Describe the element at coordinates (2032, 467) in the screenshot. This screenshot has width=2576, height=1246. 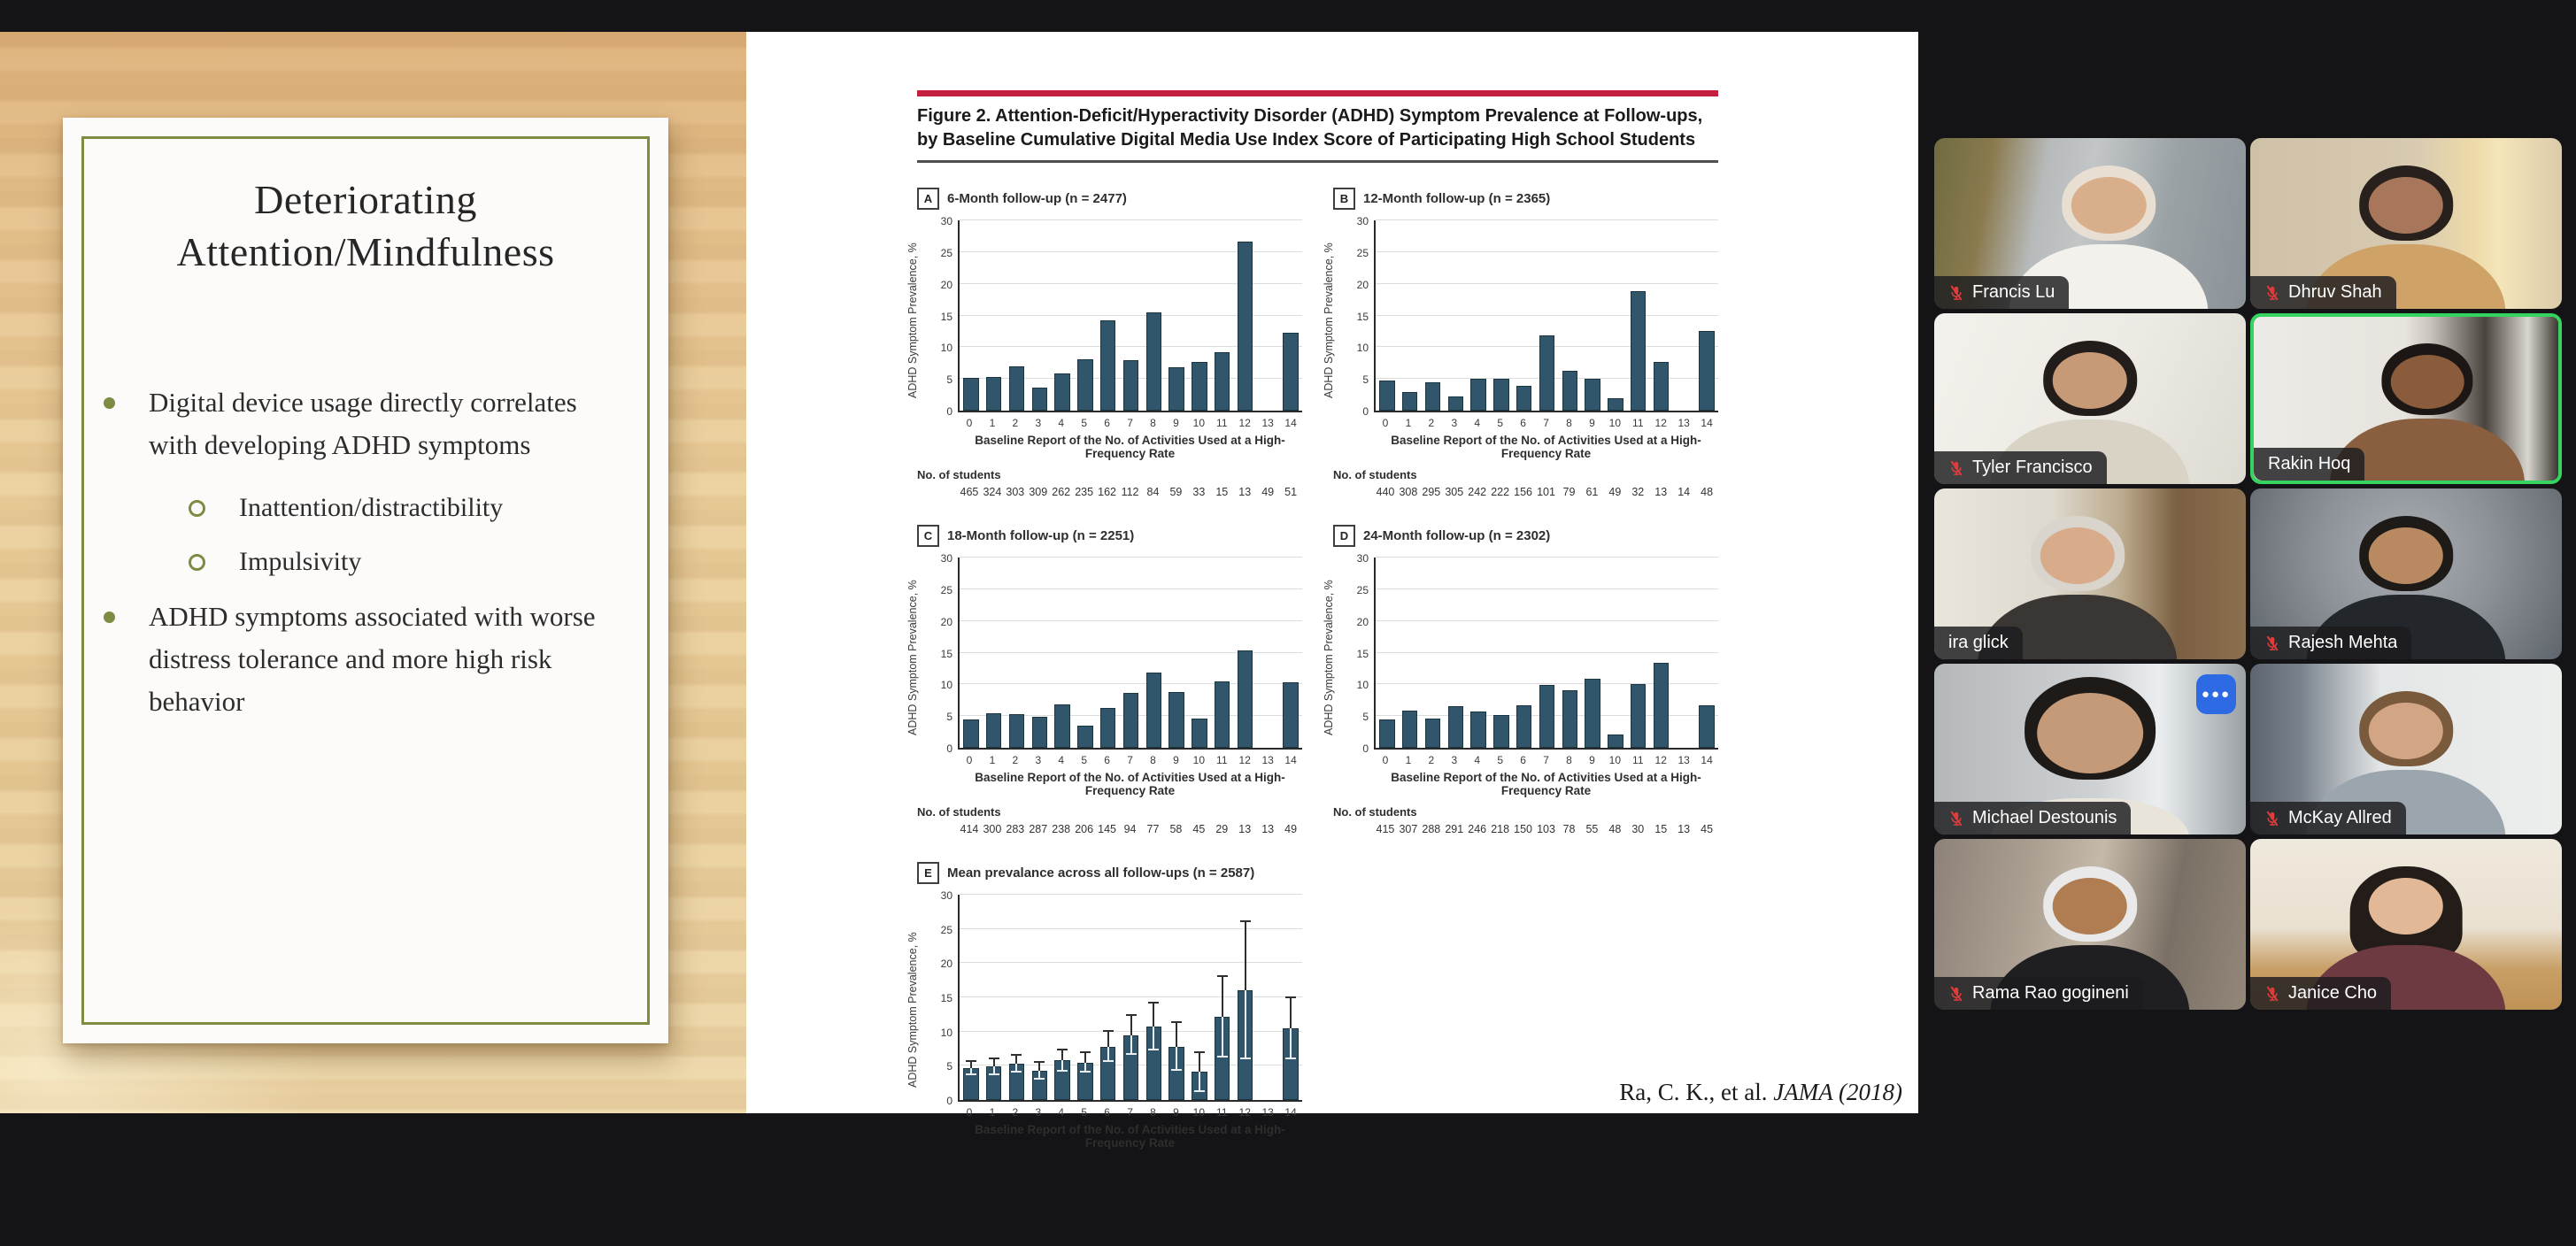
I see `participant-name: Tyler Francisco` at that location.